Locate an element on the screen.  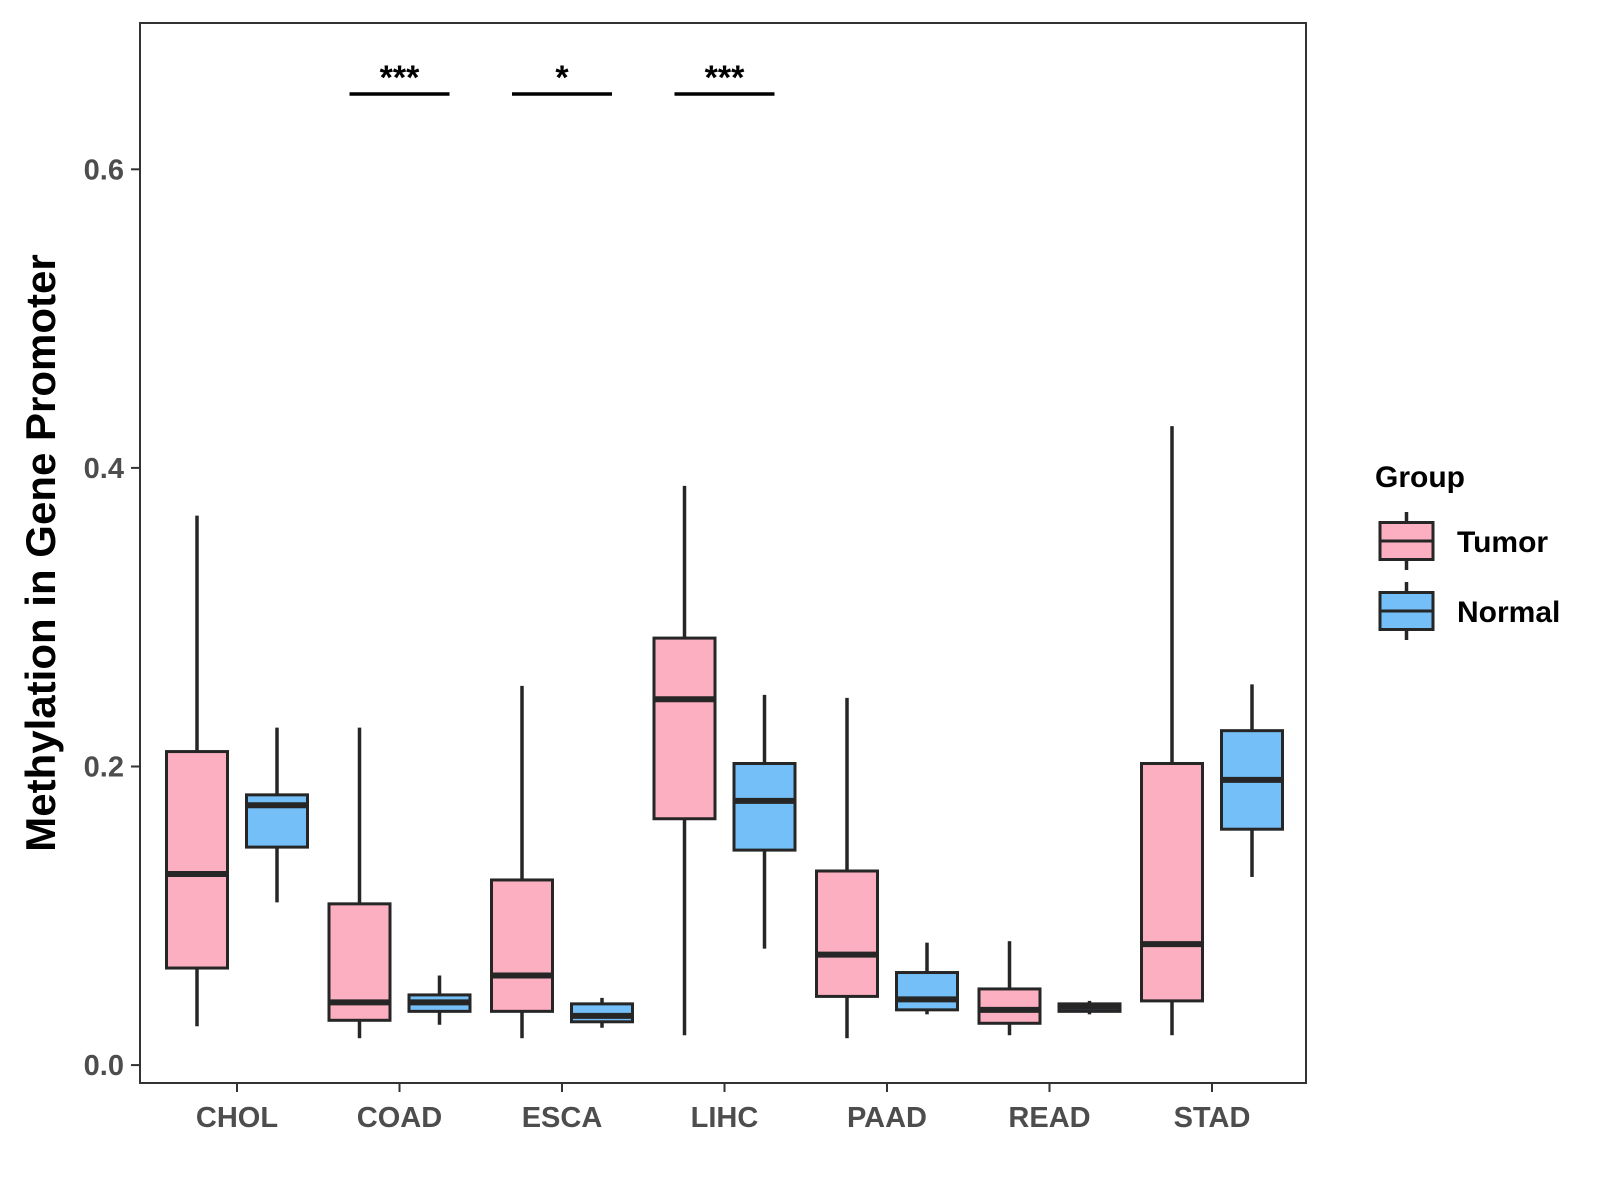
box-tumor-read is located at coordinates (1009, 988).